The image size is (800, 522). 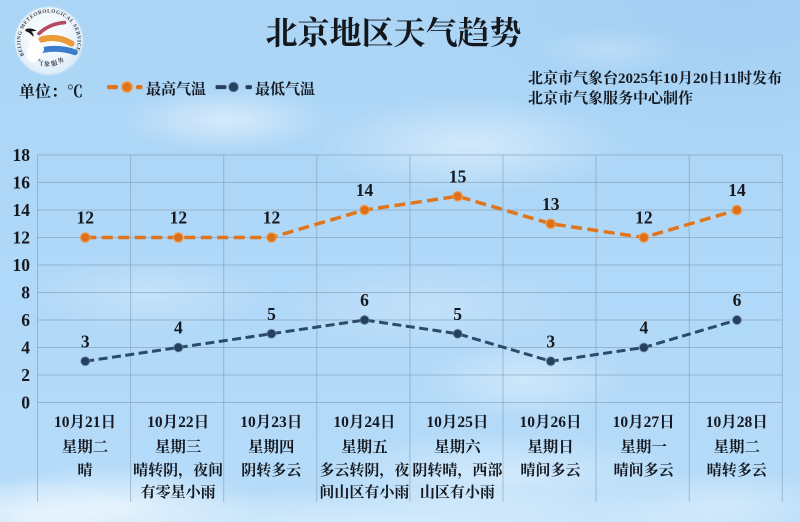 What do you see at coordinates (22, 155) in the screenshot?
I see `svg-text: 18` at bounding box center [22, 155].